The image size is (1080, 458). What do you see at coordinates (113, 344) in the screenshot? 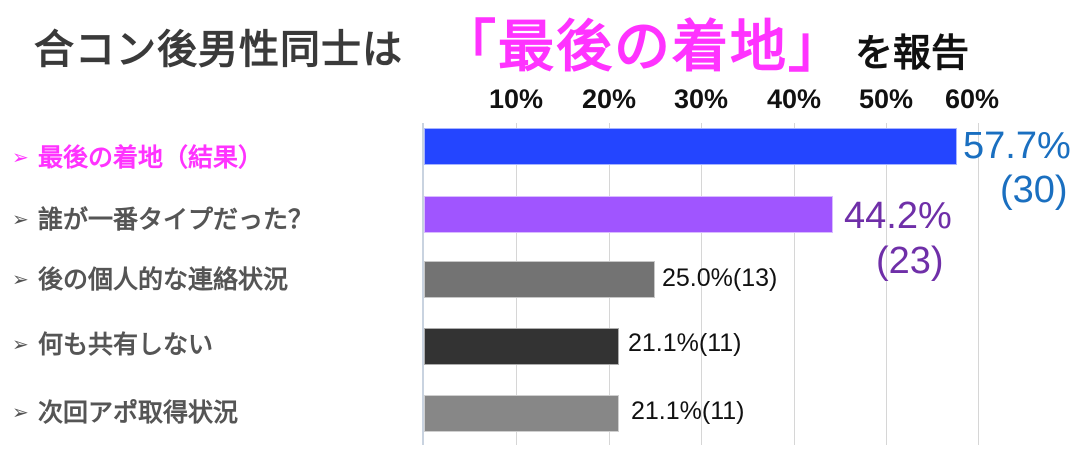
I see `category-label: ➢ 何も共有しない` at bounding box center [113, 344].